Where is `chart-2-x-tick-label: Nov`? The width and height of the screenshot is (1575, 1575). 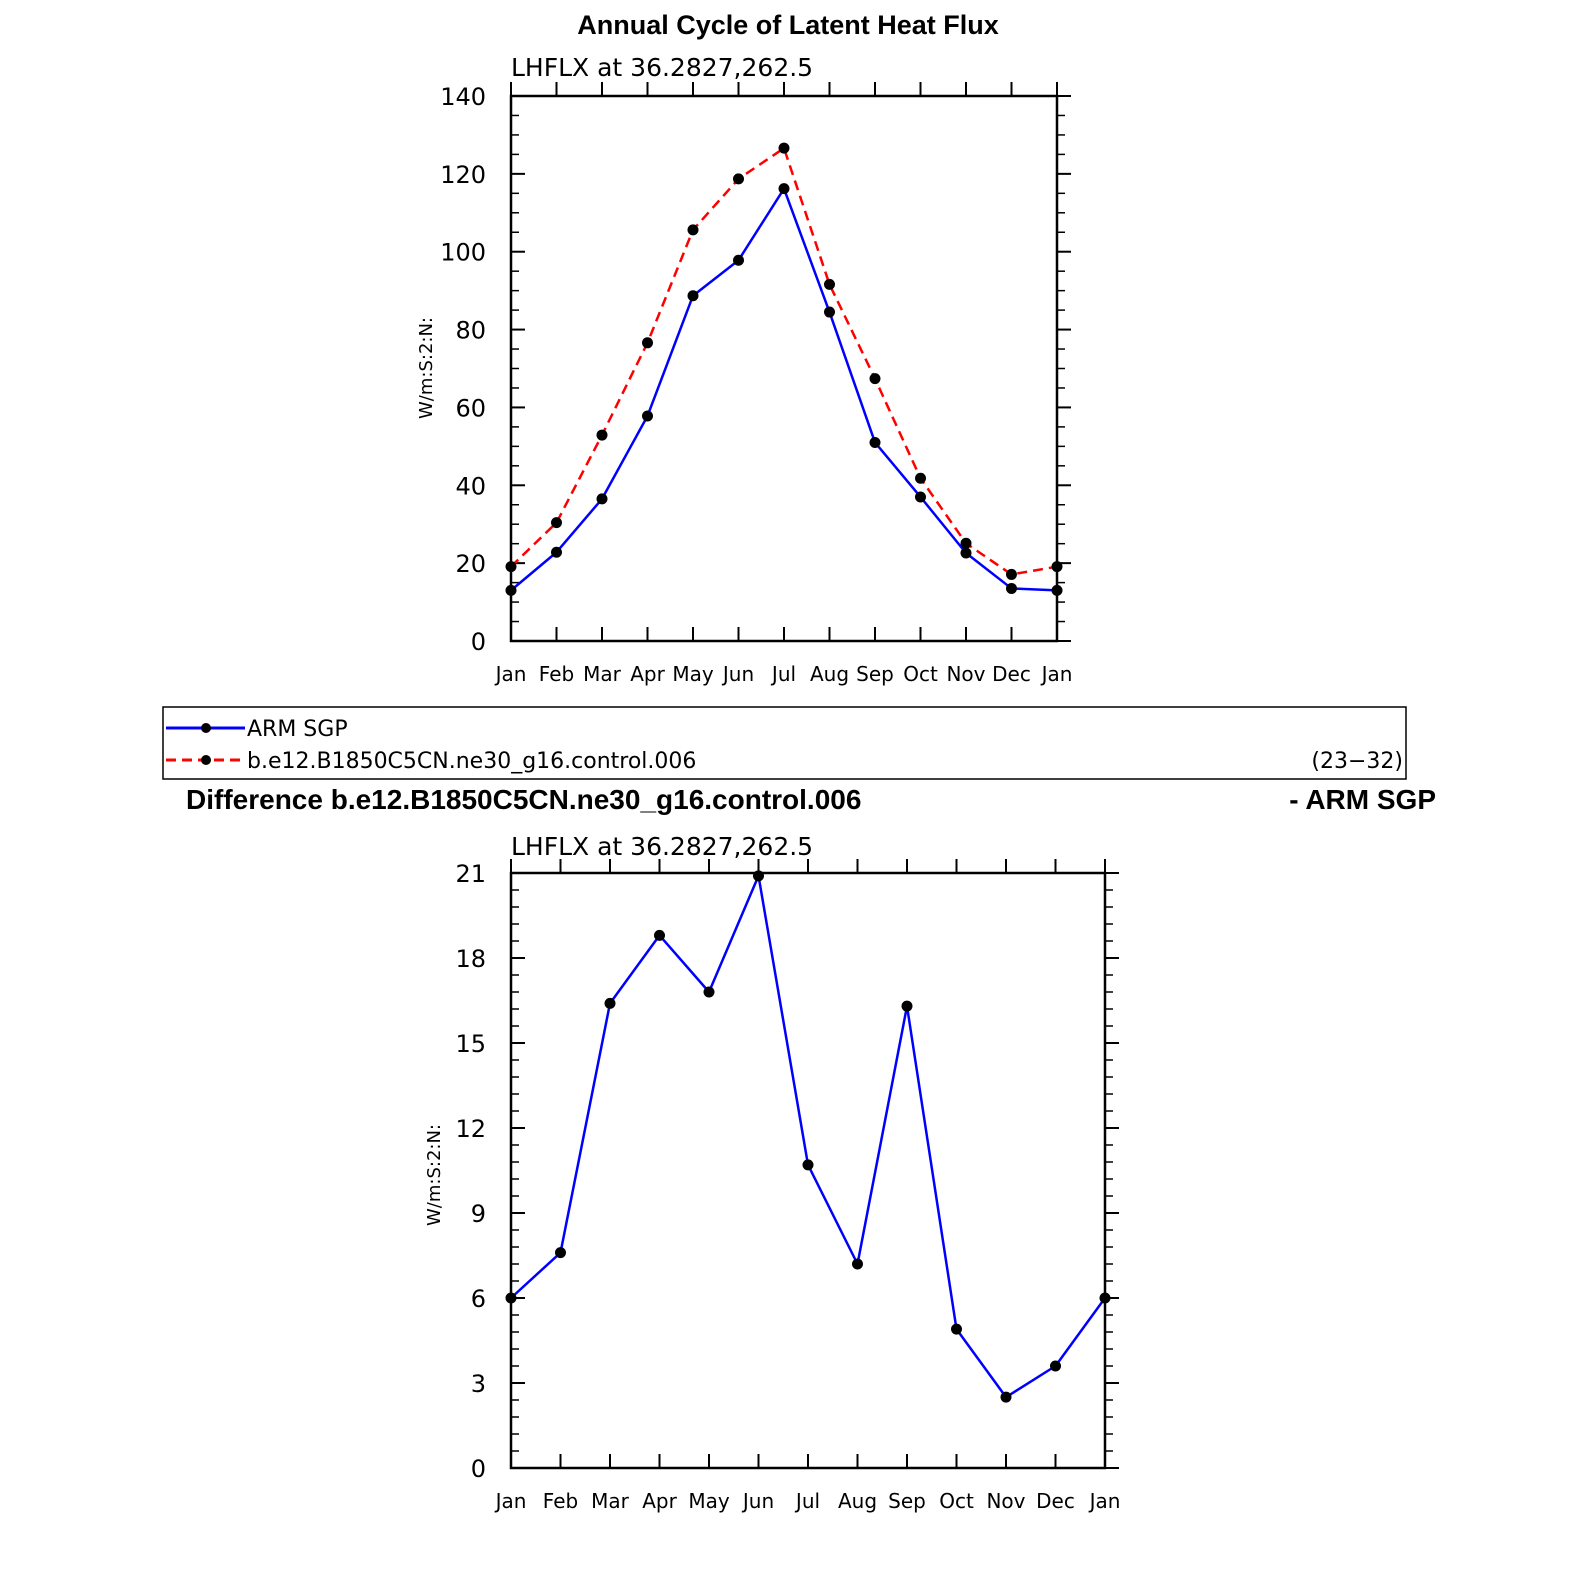
chart-2-x-tick-label: Nov is located at coordinates (1005, 1501).